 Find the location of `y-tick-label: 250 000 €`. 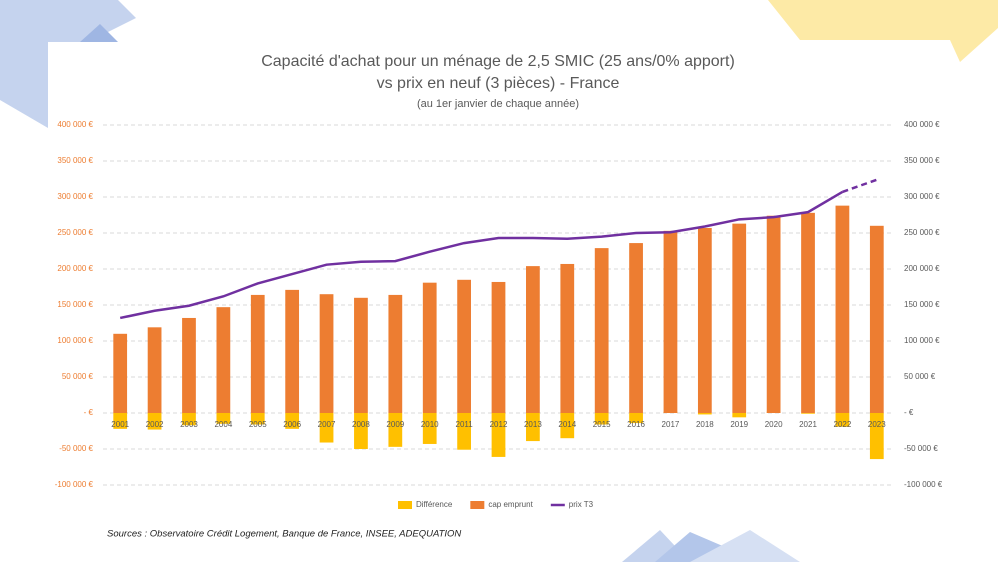

y-tick-label: 250 000 € is located at coordinates (75, 232).